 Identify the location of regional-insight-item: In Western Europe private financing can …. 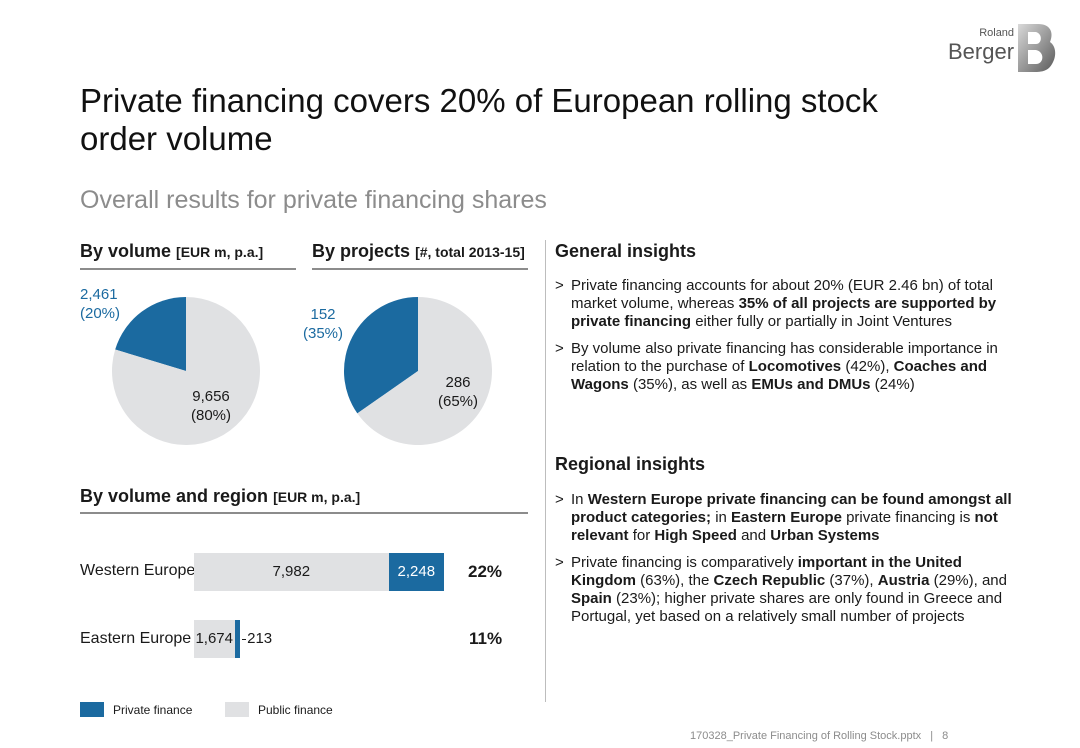
(785, 518).